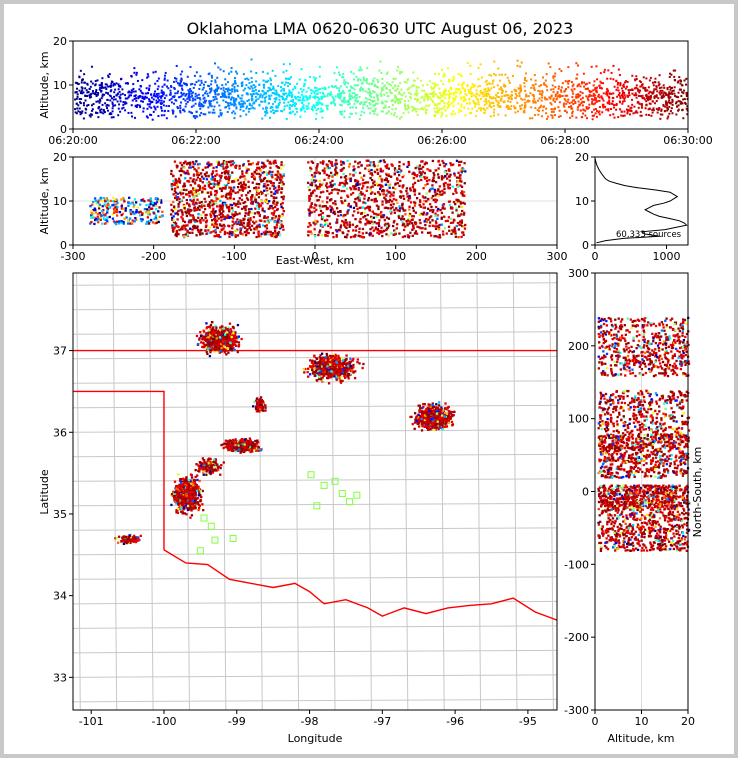  What do you see at coordinates (315, 201) in the screenshot?
I see `east-west-grid` at bounding box center [315, 201].